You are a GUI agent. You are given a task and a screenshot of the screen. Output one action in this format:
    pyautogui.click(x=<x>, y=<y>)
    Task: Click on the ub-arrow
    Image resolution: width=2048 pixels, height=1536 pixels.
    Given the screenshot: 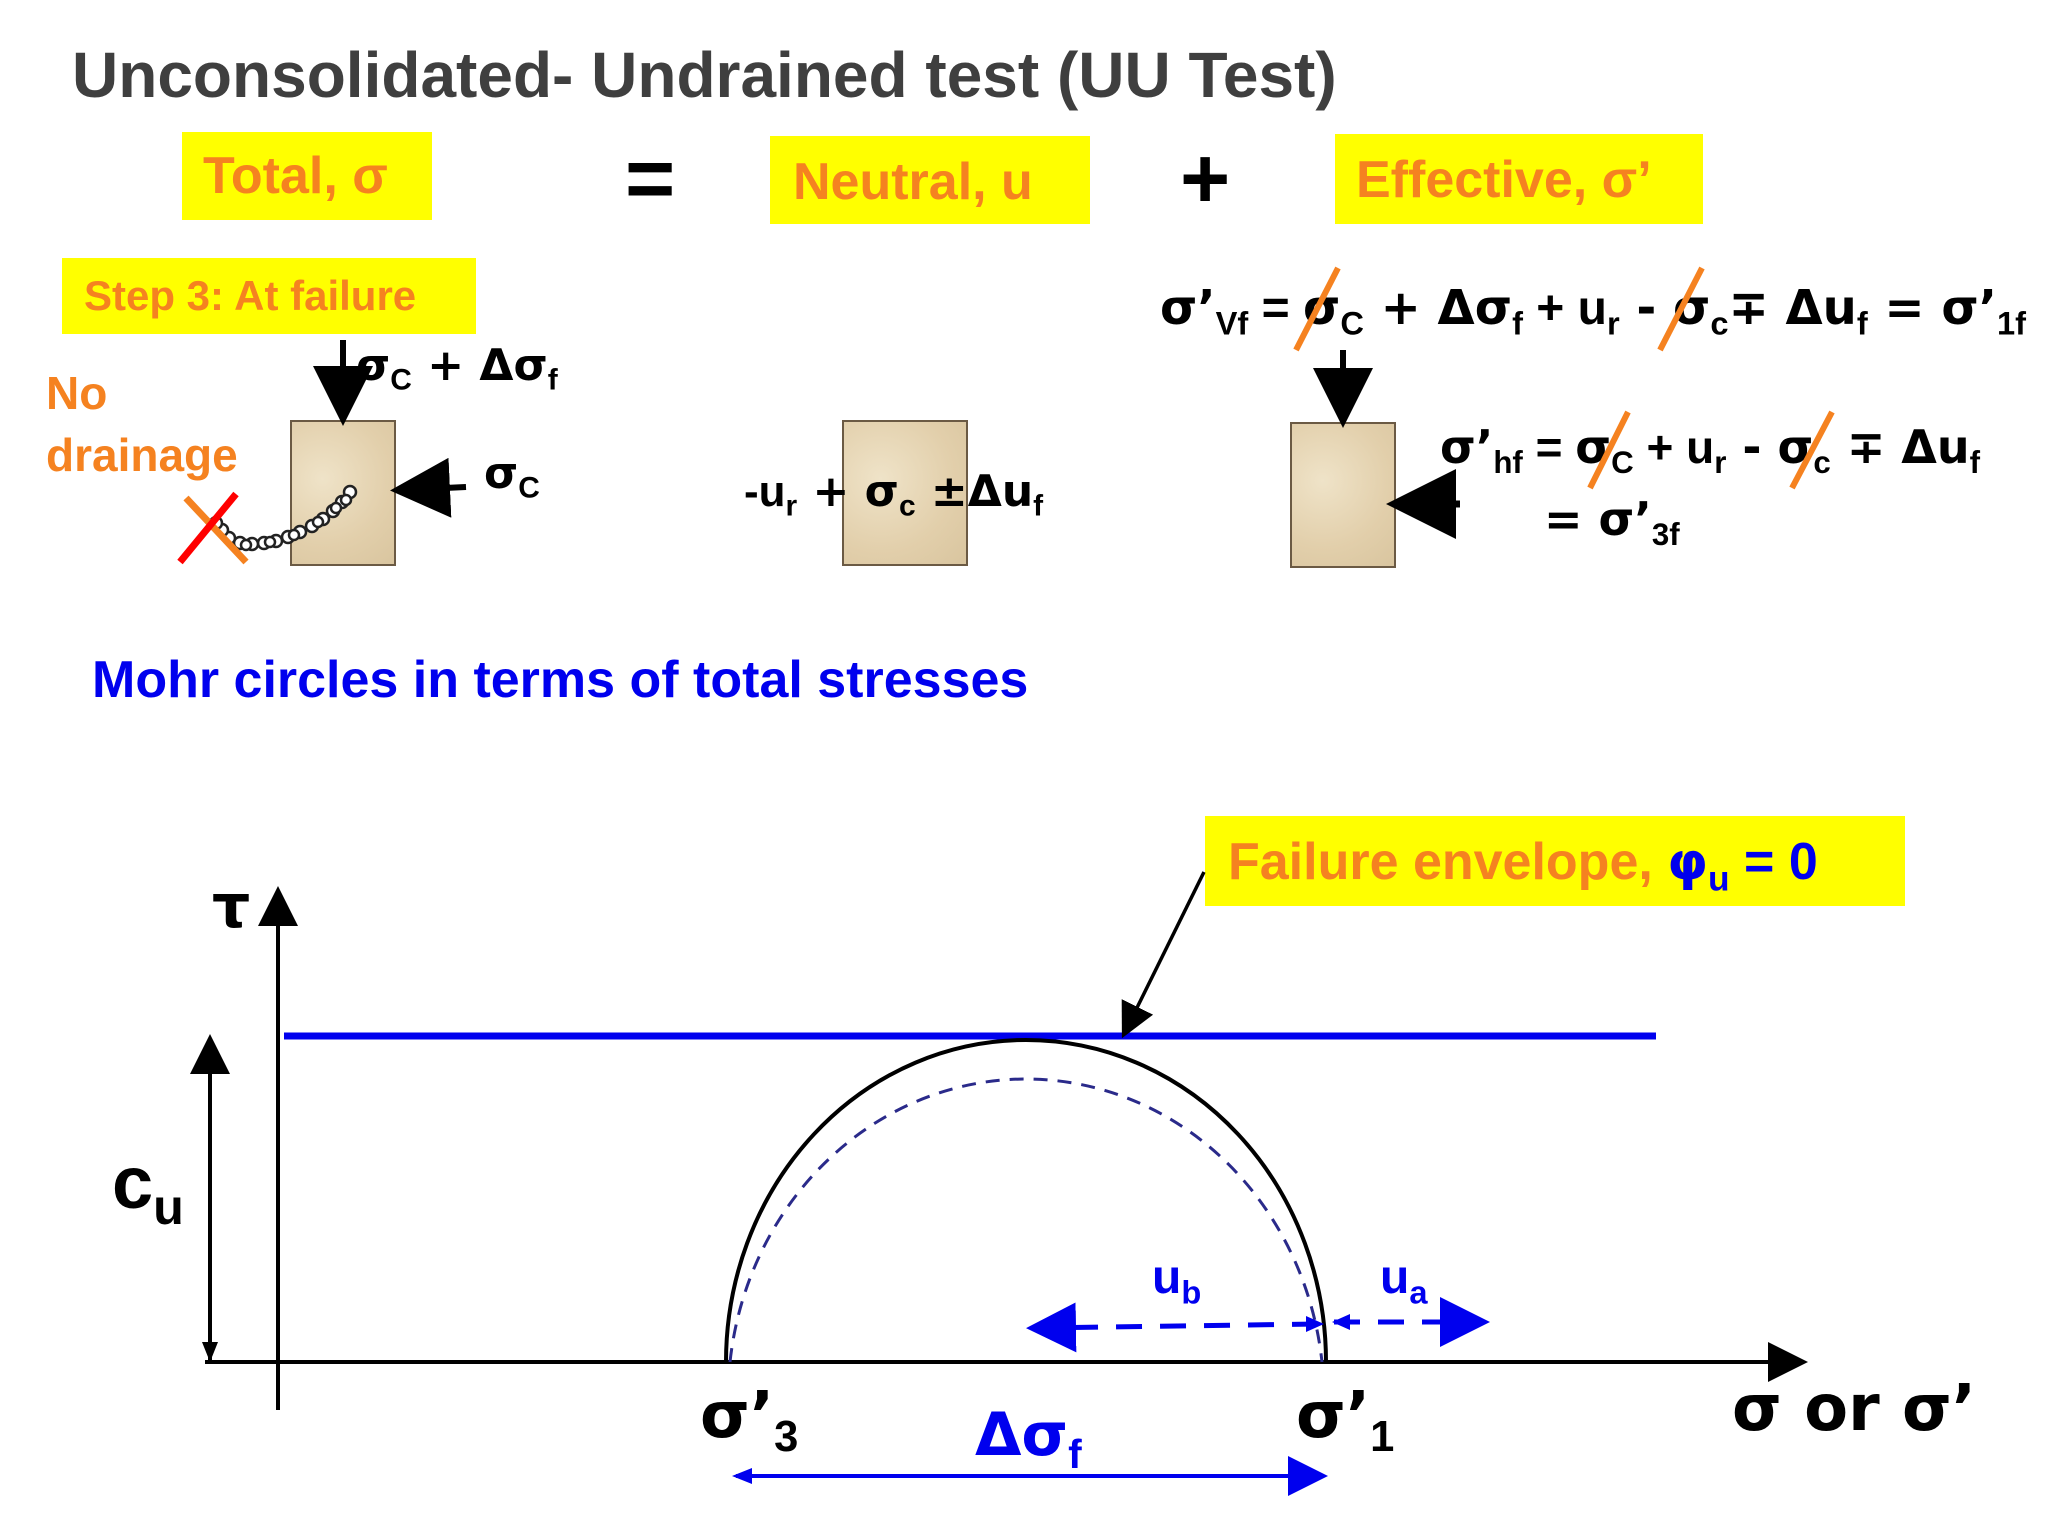 What is the action you would take?
    pyautogui.click(x=1172, y=1327)
    